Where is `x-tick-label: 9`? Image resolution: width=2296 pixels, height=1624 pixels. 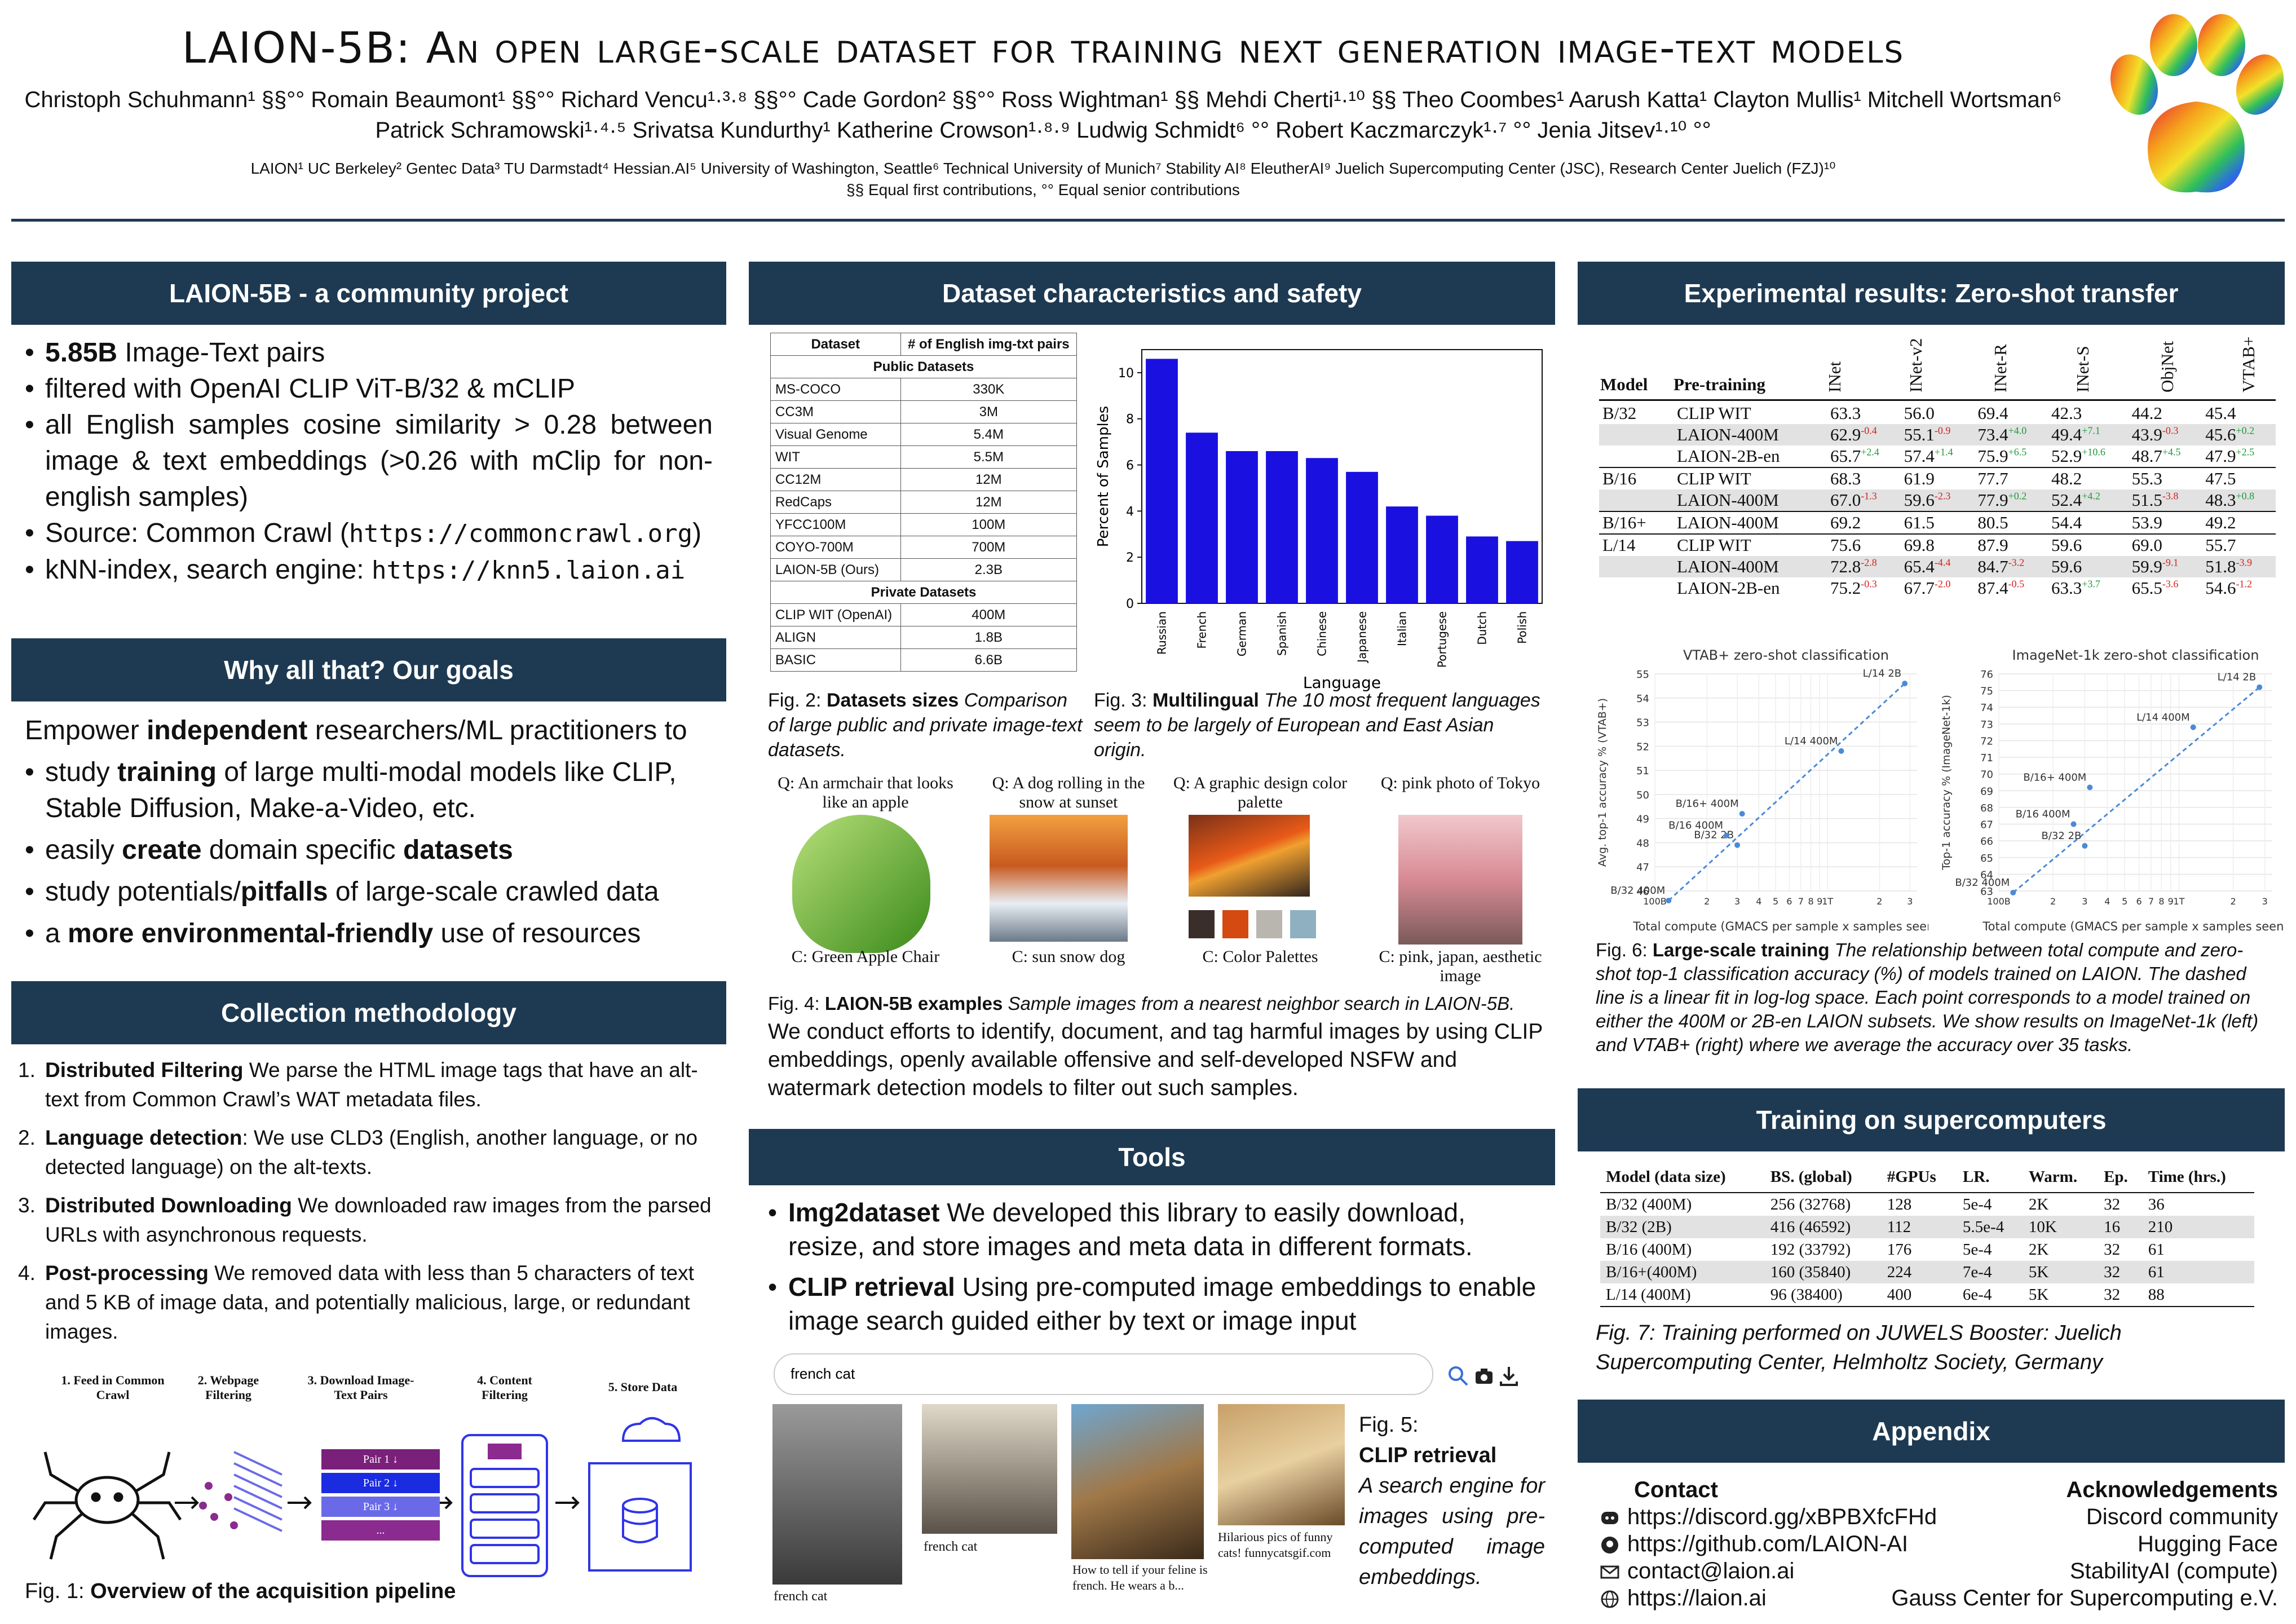 x-tick-label: 9 is located at coordinates (2171, 901).